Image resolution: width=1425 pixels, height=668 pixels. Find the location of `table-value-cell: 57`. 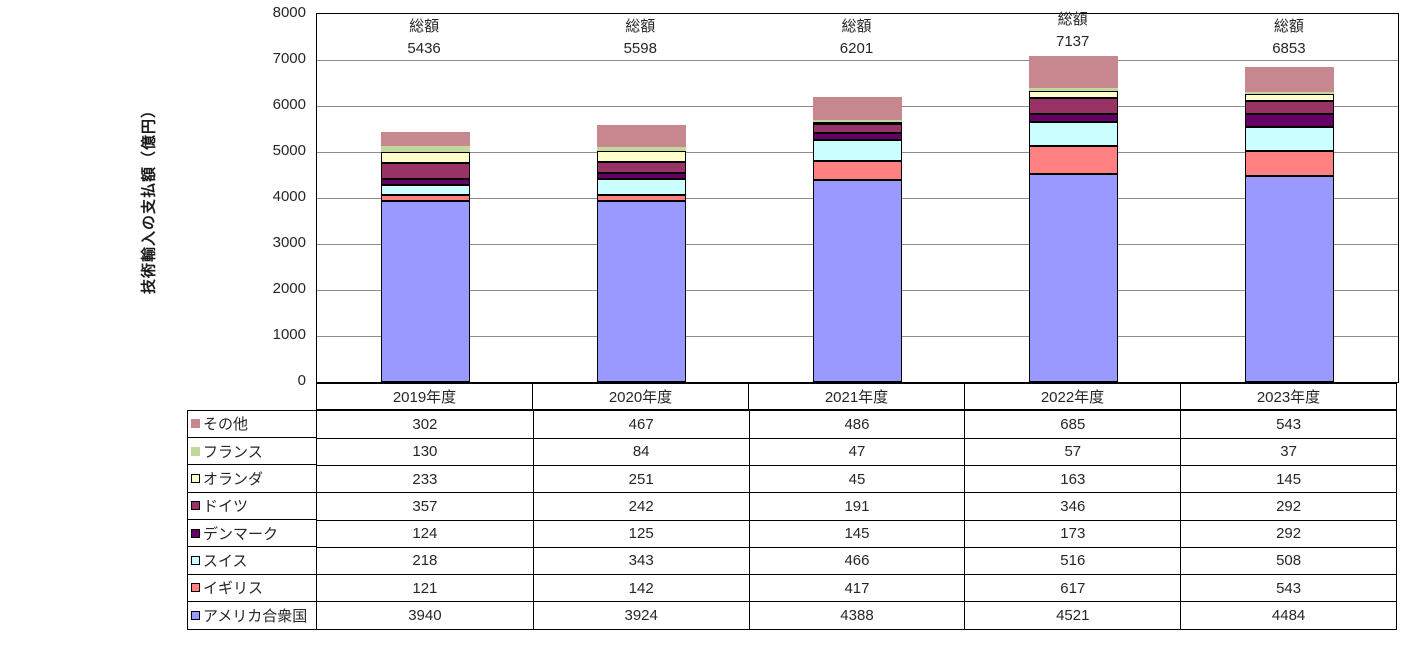

table-value-cell: 57 is located at coordinates (1072, 451).